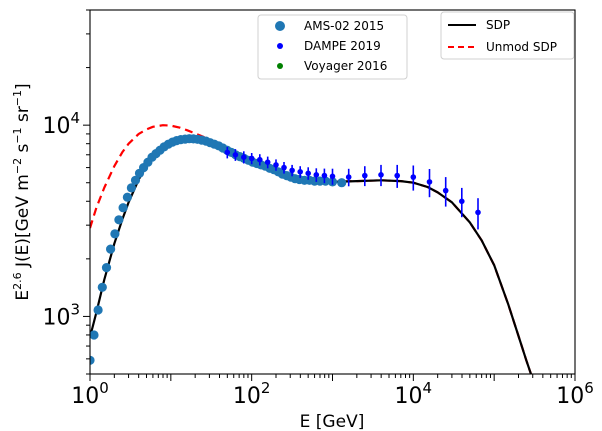 The width and height of the screenshot is (602, 431). Describe the element at coordinates (342, 46) in the screenshot. I see `legend-label-dampe: DAMPE 2019` at that location.